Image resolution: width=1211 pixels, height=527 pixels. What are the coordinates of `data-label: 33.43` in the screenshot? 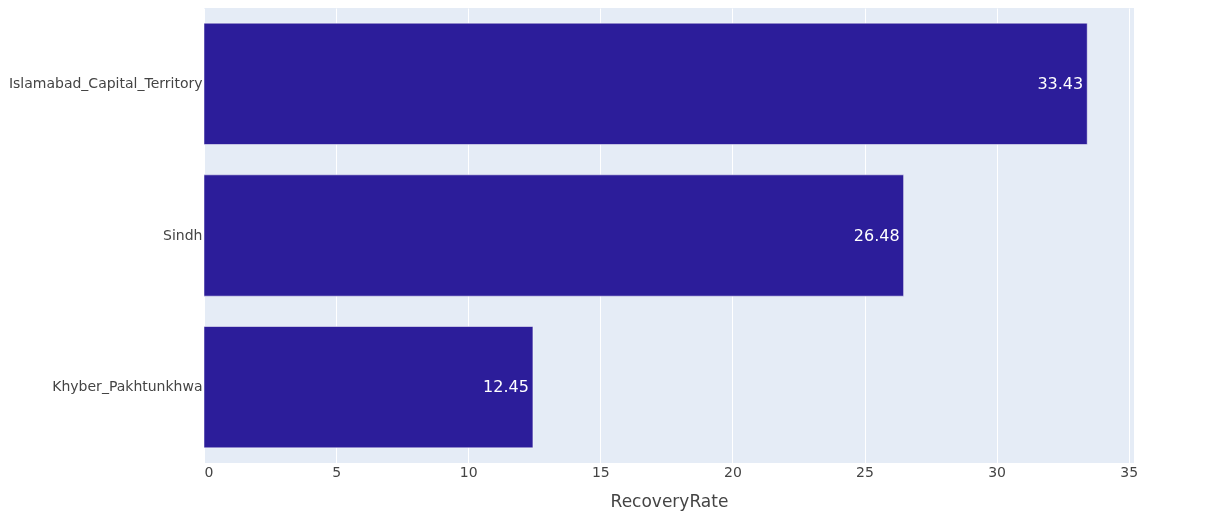 It's located at (1060, 83).